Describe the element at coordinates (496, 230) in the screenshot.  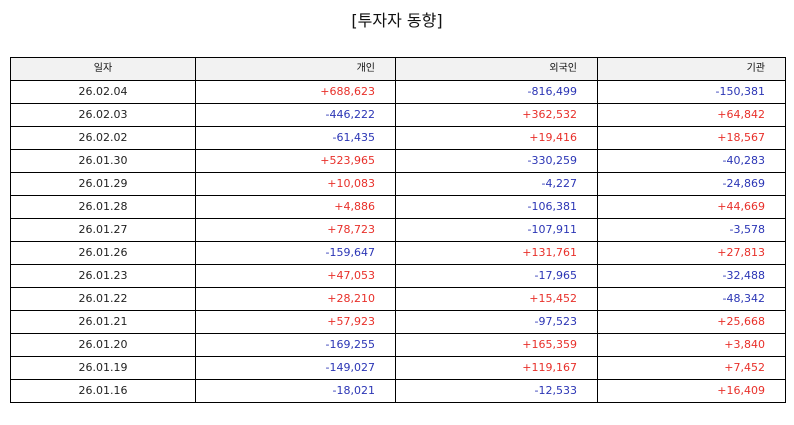
I see `cell-foreign: -107,911` at that location.